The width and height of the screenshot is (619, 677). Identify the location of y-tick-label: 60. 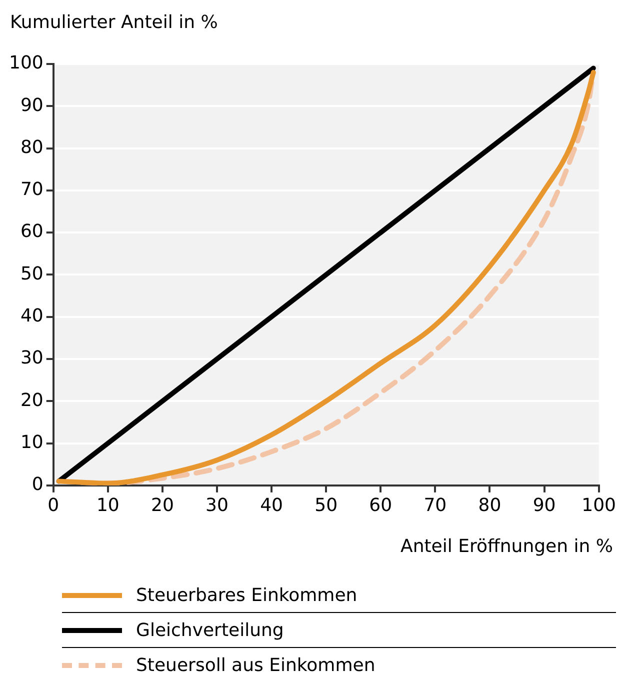
(32, 231).